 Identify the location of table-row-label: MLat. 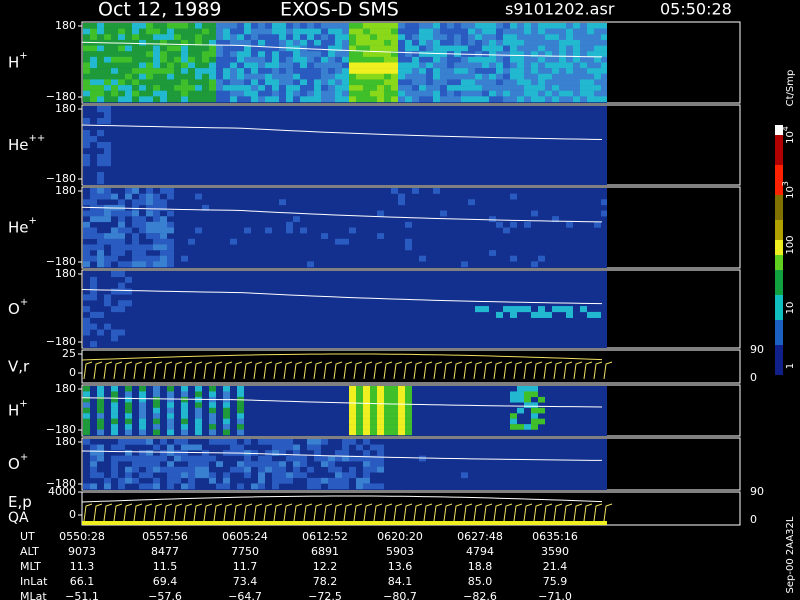
(33, 595).